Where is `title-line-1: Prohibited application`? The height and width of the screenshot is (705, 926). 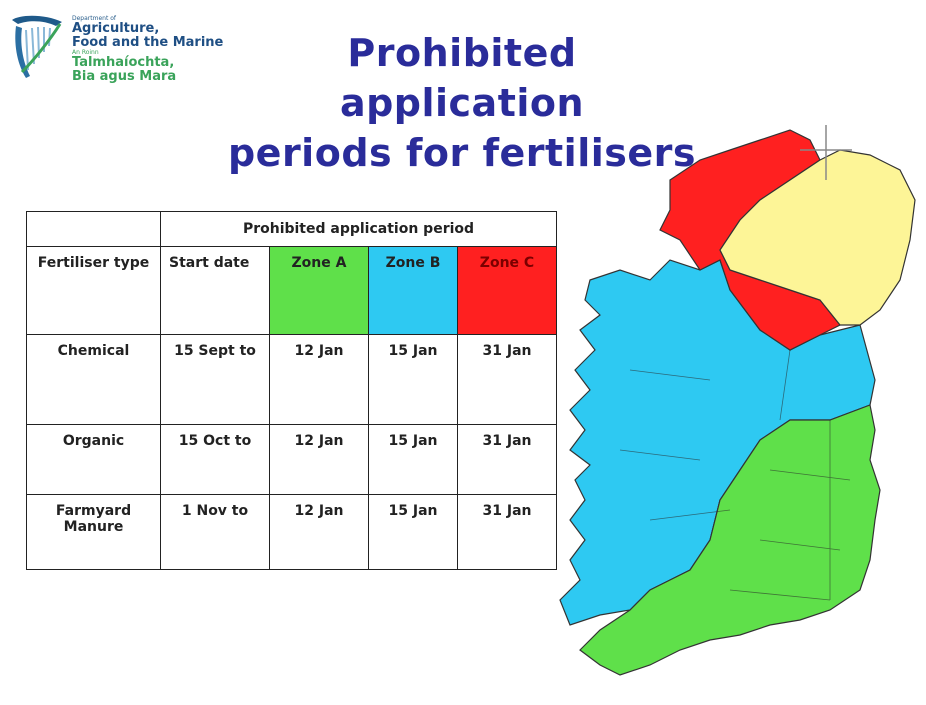 title-line-1: Prohibited application is located at coordinates (462, 78).